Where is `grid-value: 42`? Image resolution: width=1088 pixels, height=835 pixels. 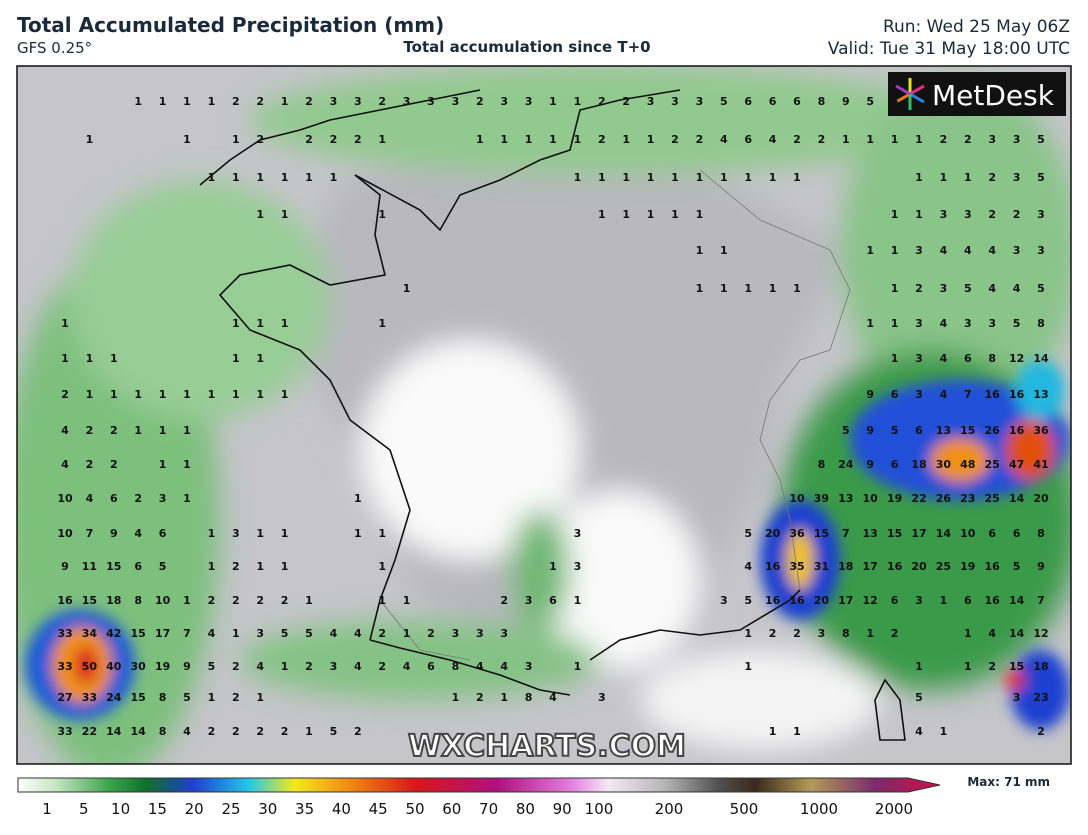 grid-value: 42 is located at coordinates (113, 633).